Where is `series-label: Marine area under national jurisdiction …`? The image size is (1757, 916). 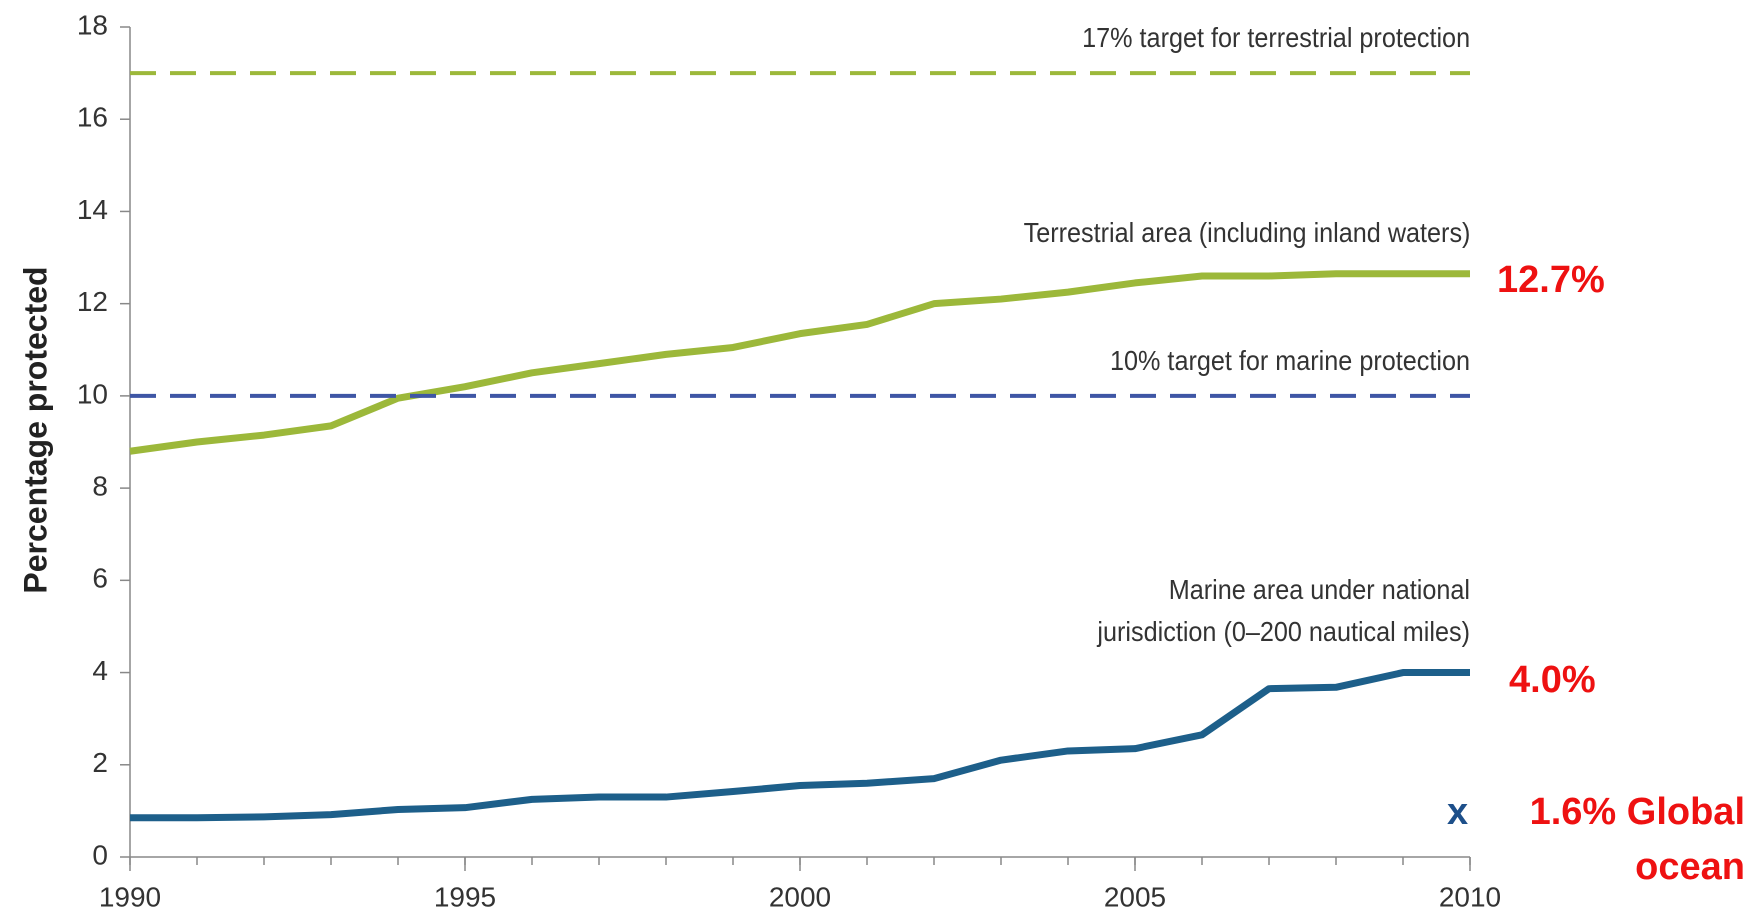 series-label: Marine area under national jurisdiction … is located at coordinates (1283, 610).